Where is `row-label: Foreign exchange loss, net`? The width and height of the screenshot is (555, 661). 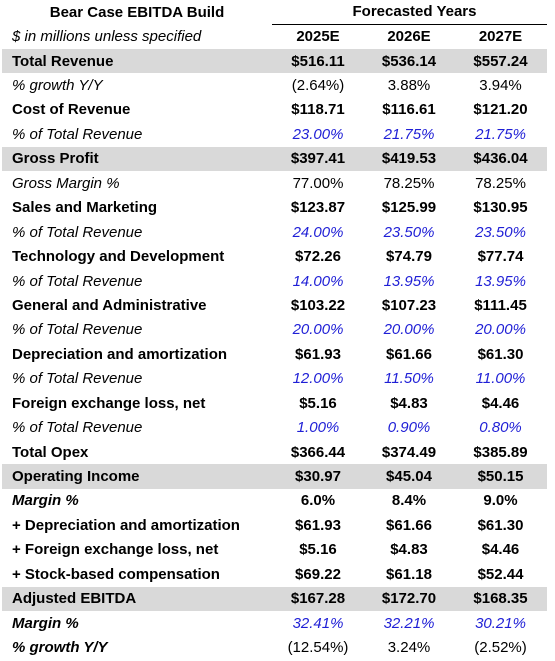
row-label: Foreign exchange loss, net is located at coordinates (109, 403).